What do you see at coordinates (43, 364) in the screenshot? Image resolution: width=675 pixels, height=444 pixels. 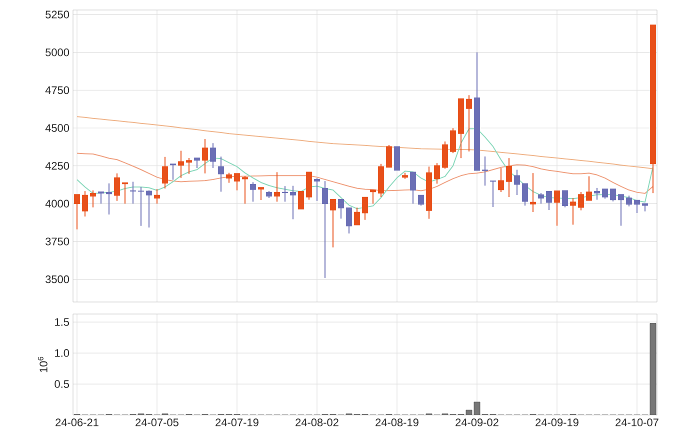 I see `y-axis-title: 10$^{6}$` at bounding box center [43, 364].